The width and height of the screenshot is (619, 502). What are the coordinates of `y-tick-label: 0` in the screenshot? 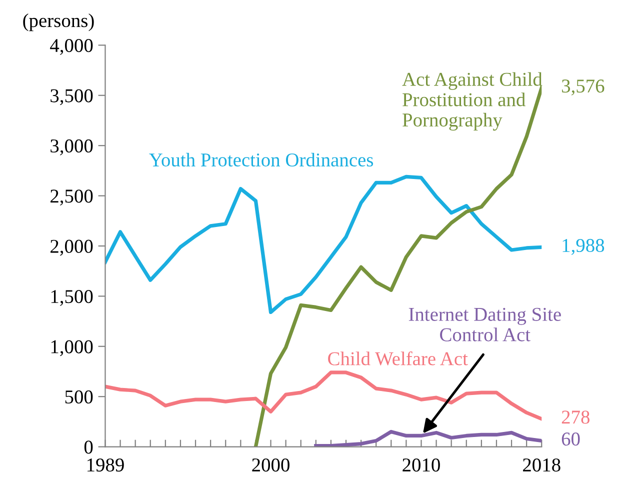 It's located at (88, 447).